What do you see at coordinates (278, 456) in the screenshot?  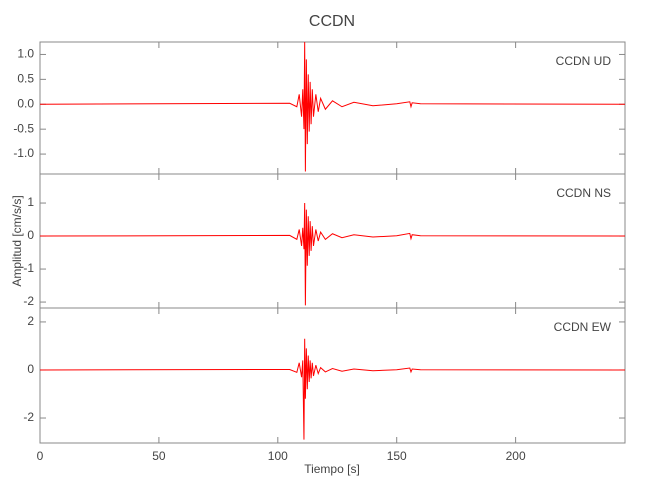 I see `x-tick-label: 100` at bounding box center [278, 456].